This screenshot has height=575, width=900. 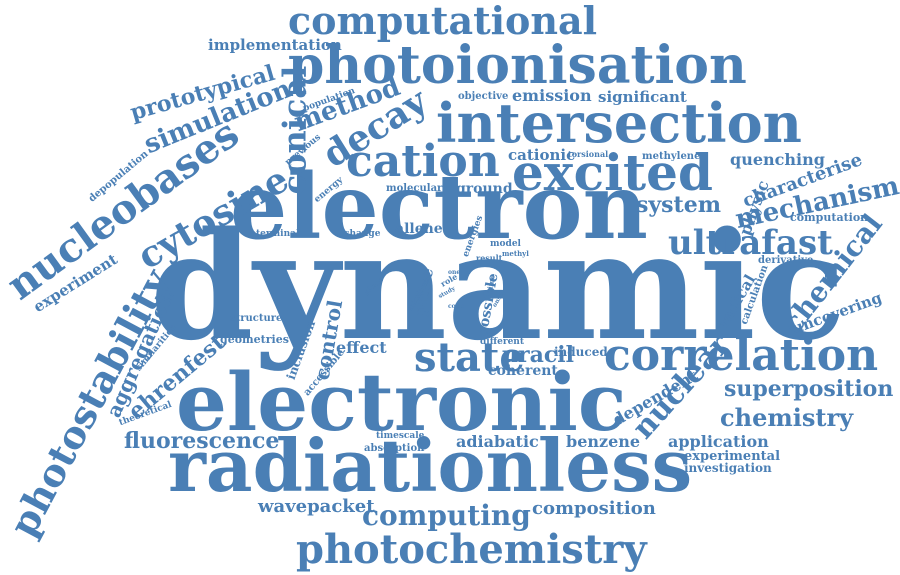 I want to click on word-radiationless: radiationless, so click(x=430, y=465).